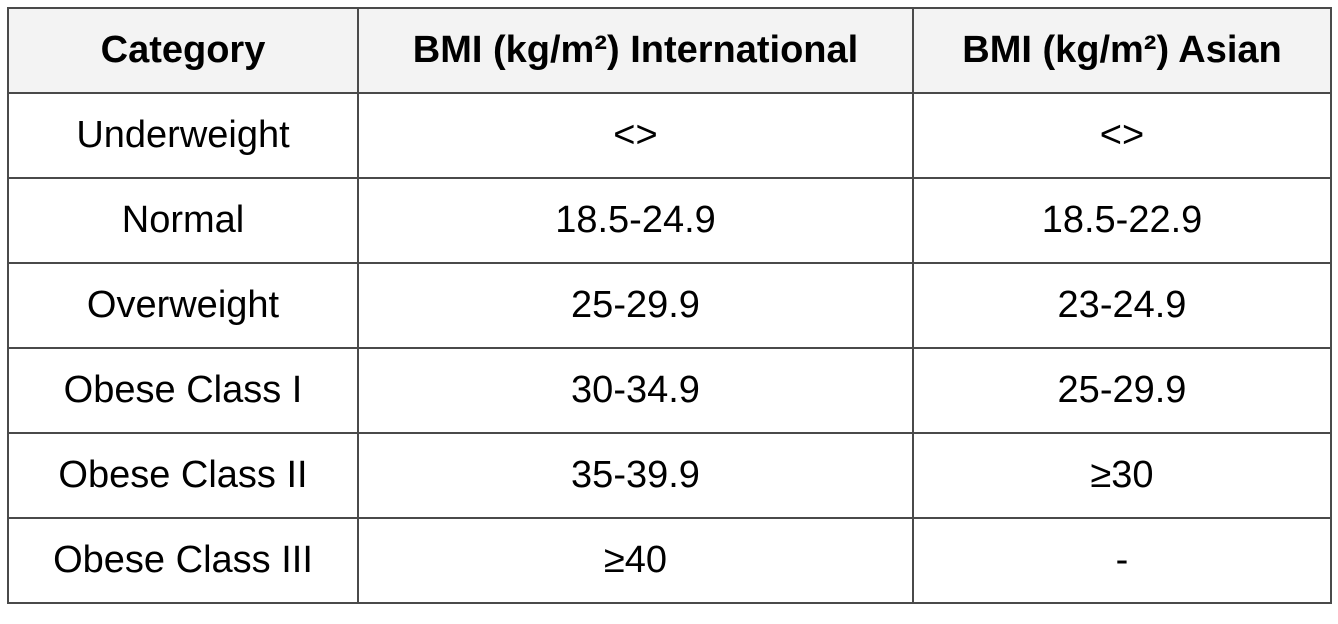 The image size is (1338, 624). I want to click on cell-bmi-asian: <>, so click(1122, 135).